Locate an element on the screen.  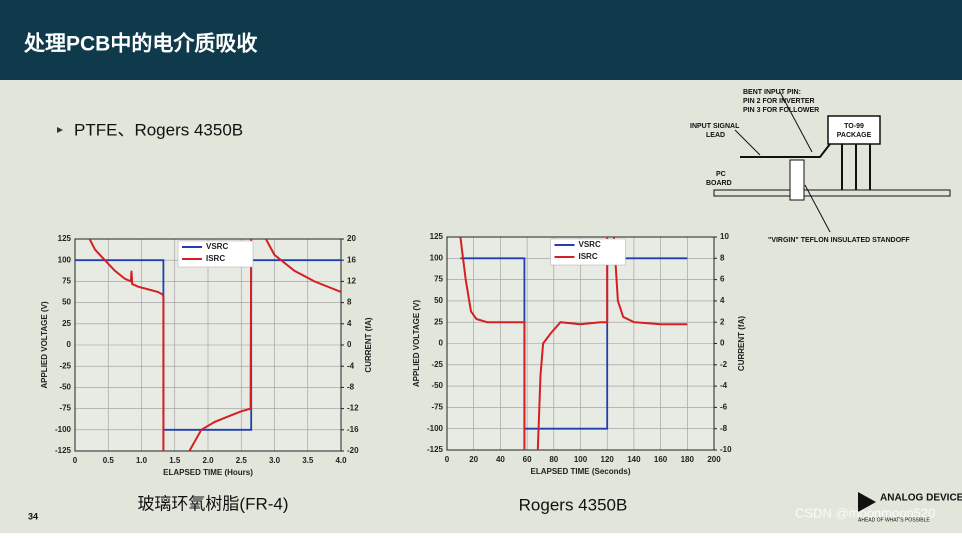
x-tick-label: 60 is located at coordinates (527, 459).